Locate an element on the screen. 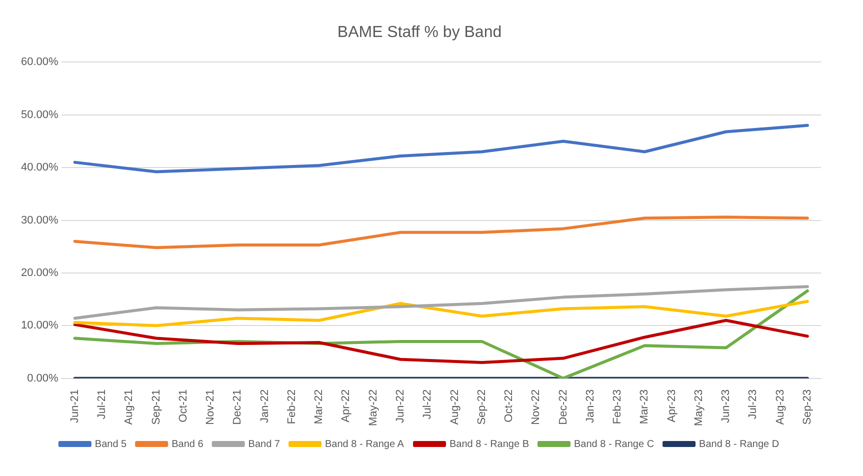 This screenshot has height=476, width=863. x-tick-label: Jul-22 is located at coordinates (428, 404).